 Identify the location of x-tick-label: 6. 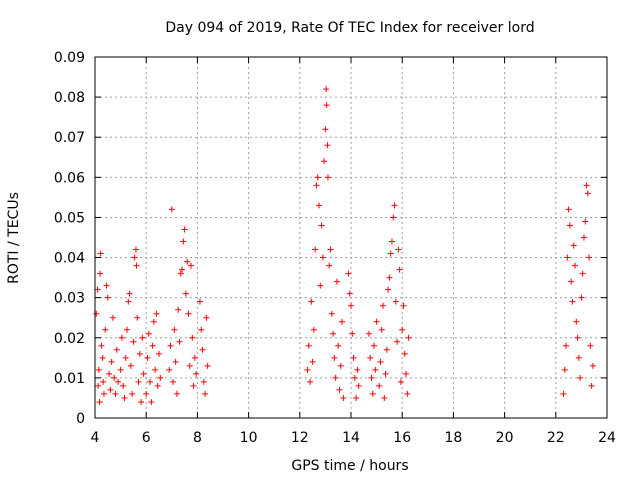
(146, 438).